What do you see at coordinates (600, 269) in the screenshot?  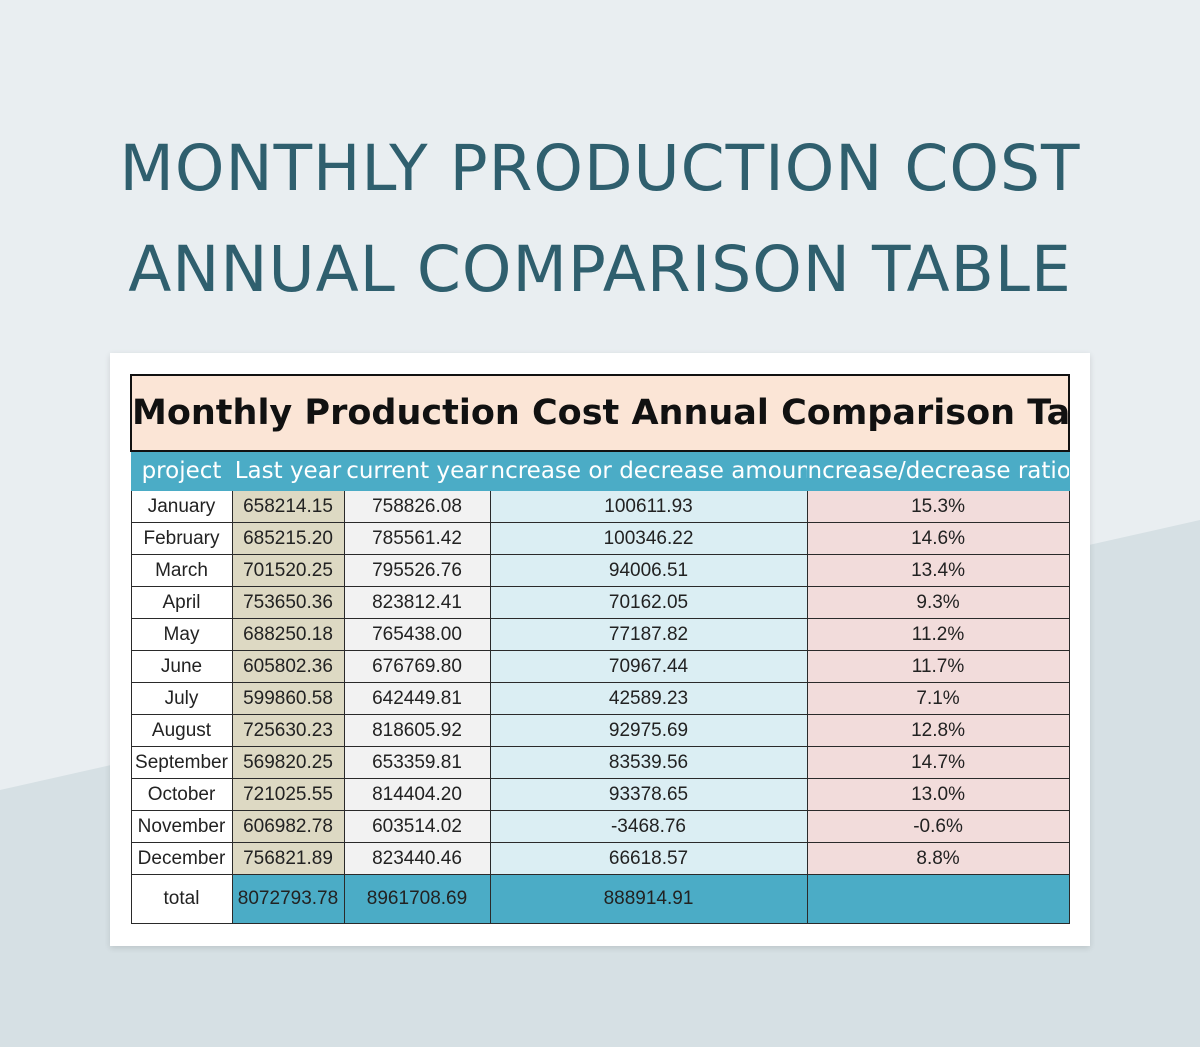 I see `poster-title-line-2: ANNUAL COMPARISON TABLE` at bounding box center [600, 269].